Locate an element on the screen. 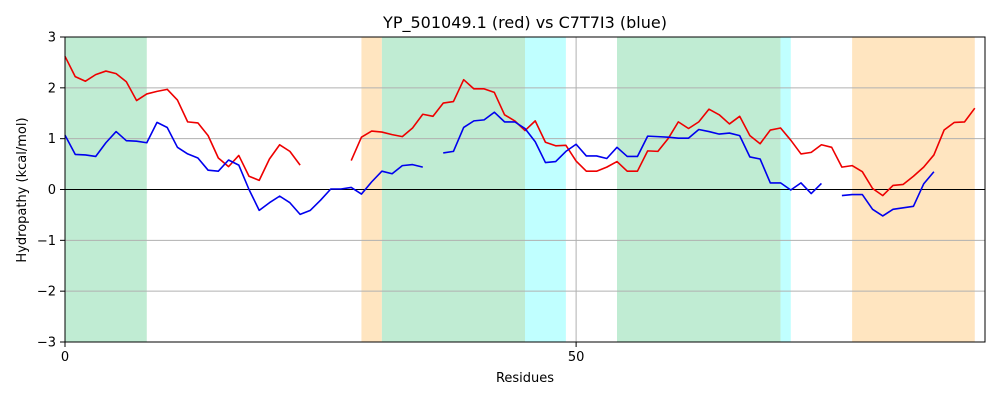 Image resolution: width=1000 pixels, height=400 pixels. y-tick-label: 1 is located at coordinates (52, 139).